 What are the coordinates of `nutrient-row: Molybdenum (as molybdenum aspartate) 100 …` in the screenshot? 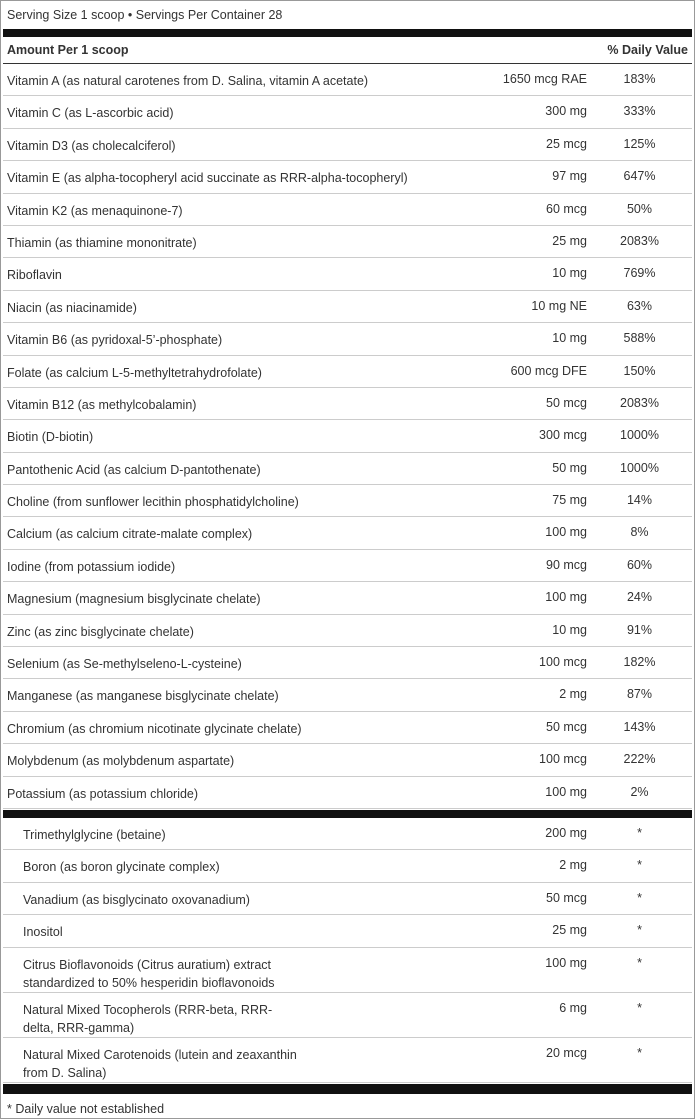 It's located at (347, 760).